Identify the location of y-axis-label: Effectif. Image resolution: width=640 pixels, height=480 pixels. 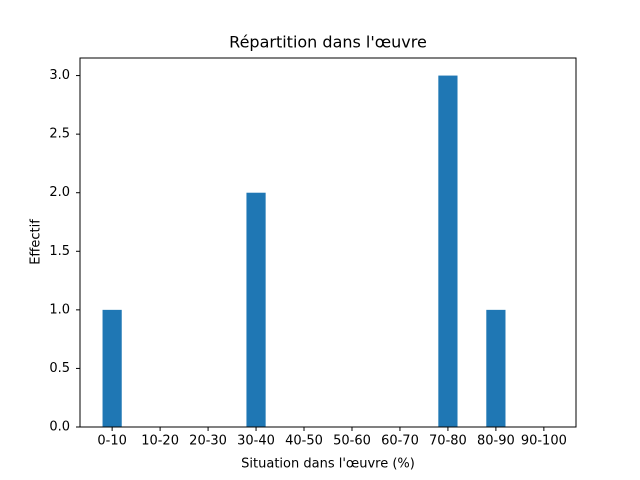
(36, 242).